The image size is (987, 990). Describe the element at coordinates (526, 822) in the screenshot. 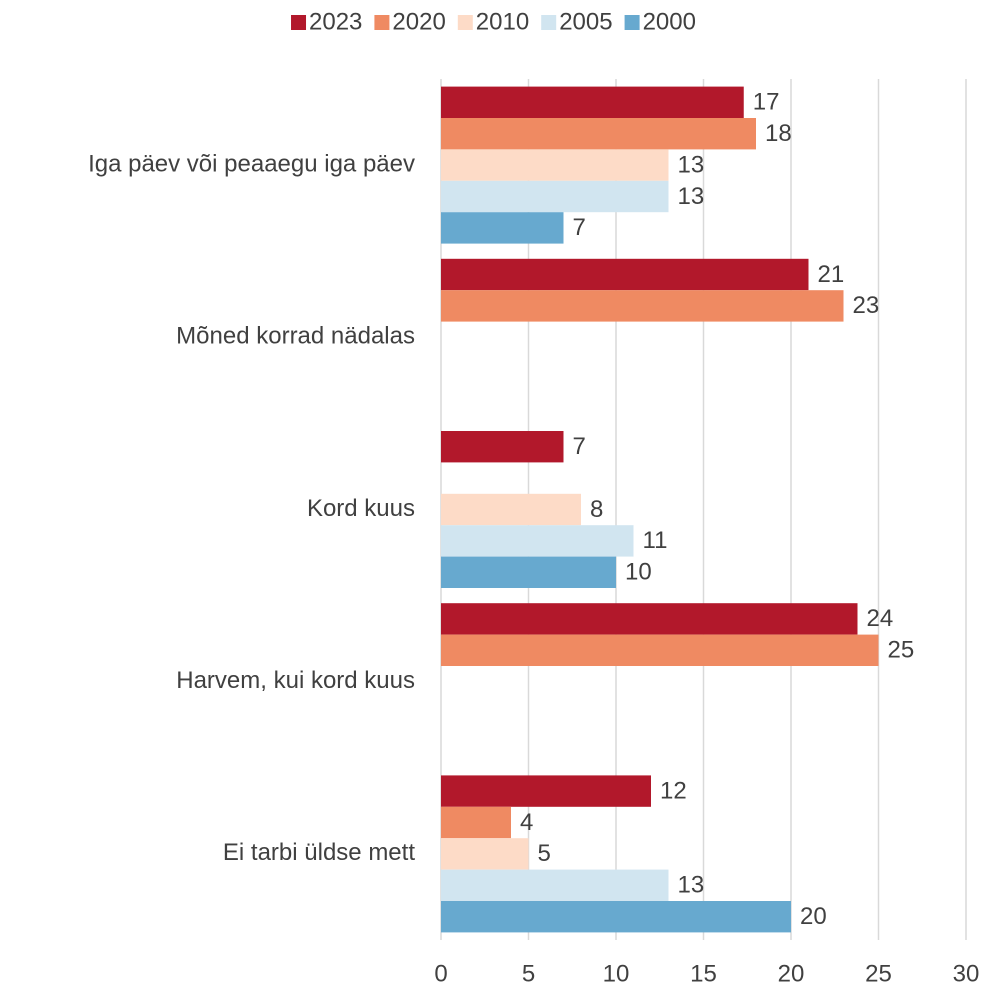

I see `data-label: 4` at that location.